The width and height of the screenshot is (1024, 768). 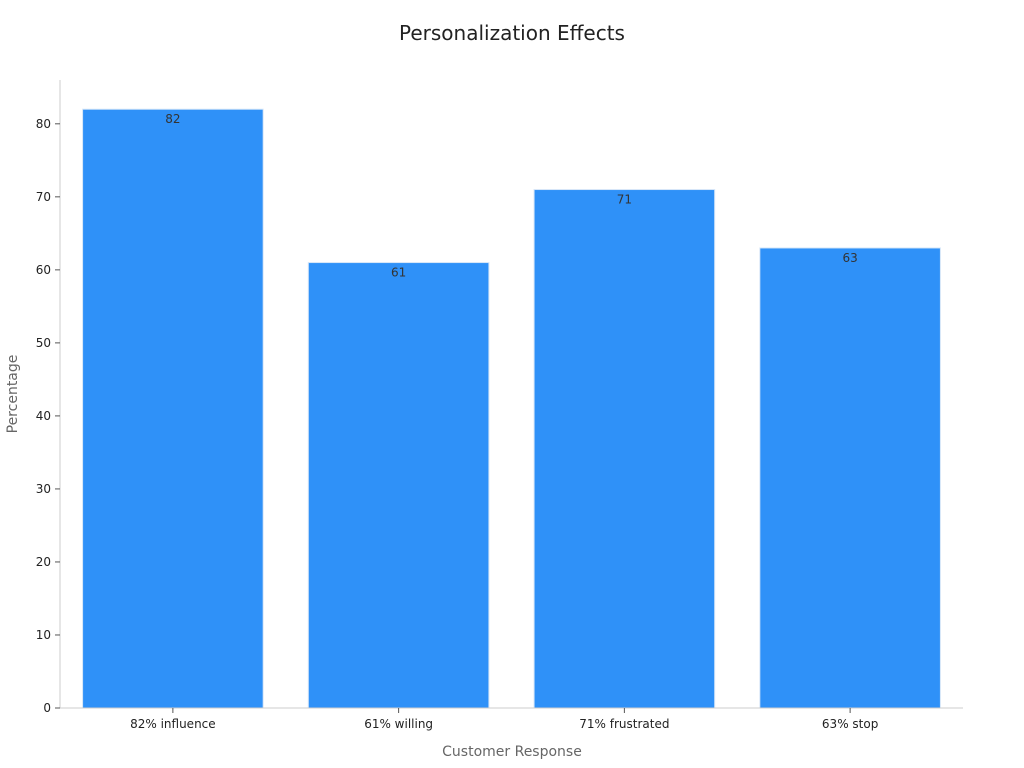 I want to click on y-tick-label: 80, so click(x=43, y=124).